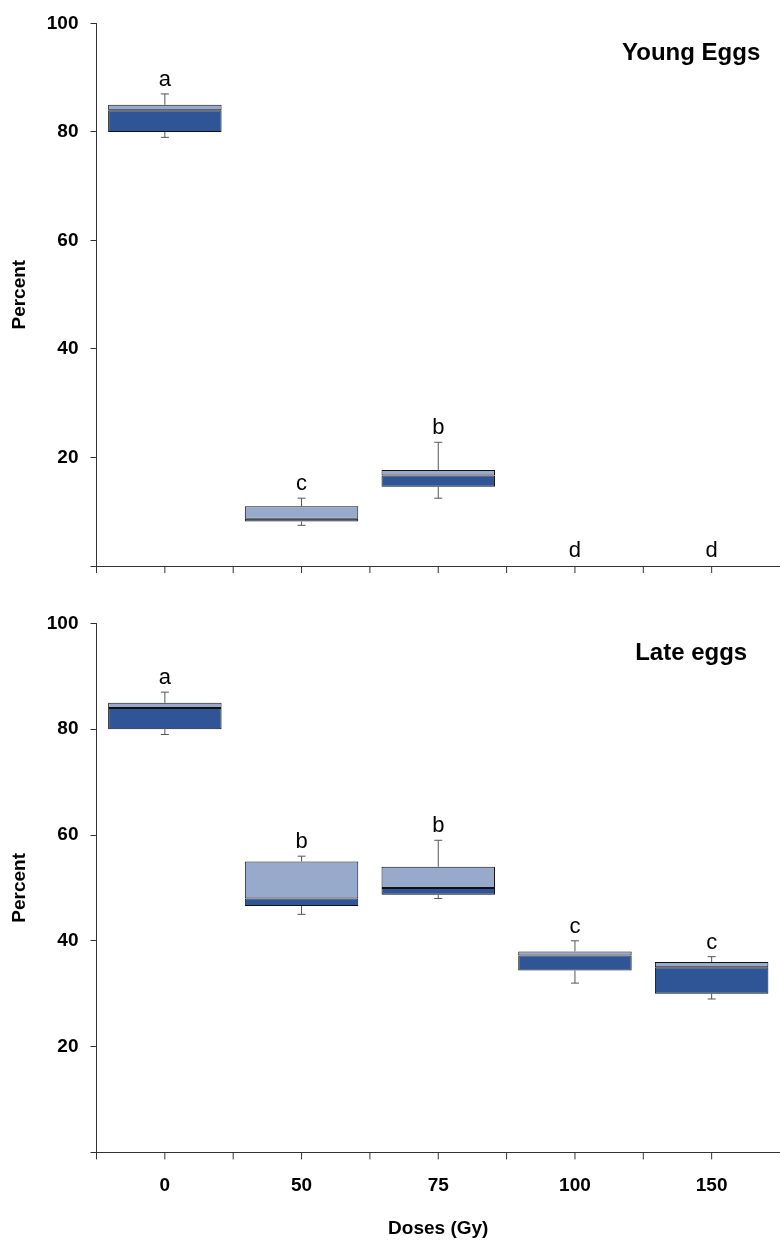 Image resolution: width=780 pixels, height=1248 pixels. I want to click on text: Late eggs, so click(691, 652).